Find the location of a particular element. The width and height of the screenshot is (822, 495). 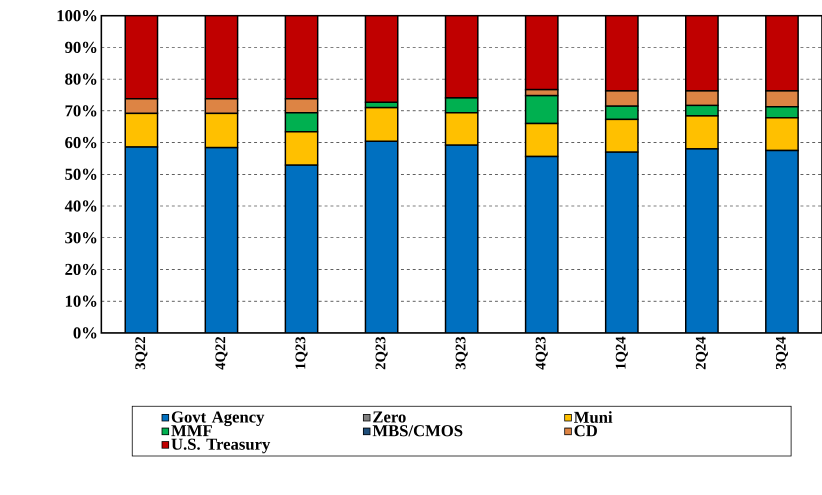

x-tick-label: 1Q24 is located at coordinates (622, 352).